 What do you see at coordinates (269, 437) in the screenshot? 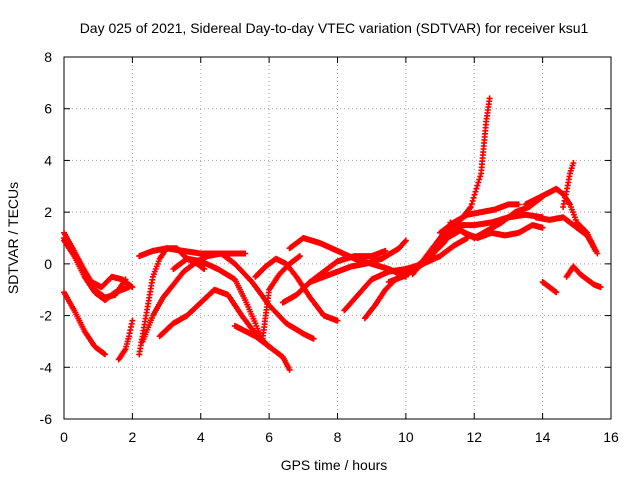
I see `x-tick-label: 6` at bounding box center [269, 437].